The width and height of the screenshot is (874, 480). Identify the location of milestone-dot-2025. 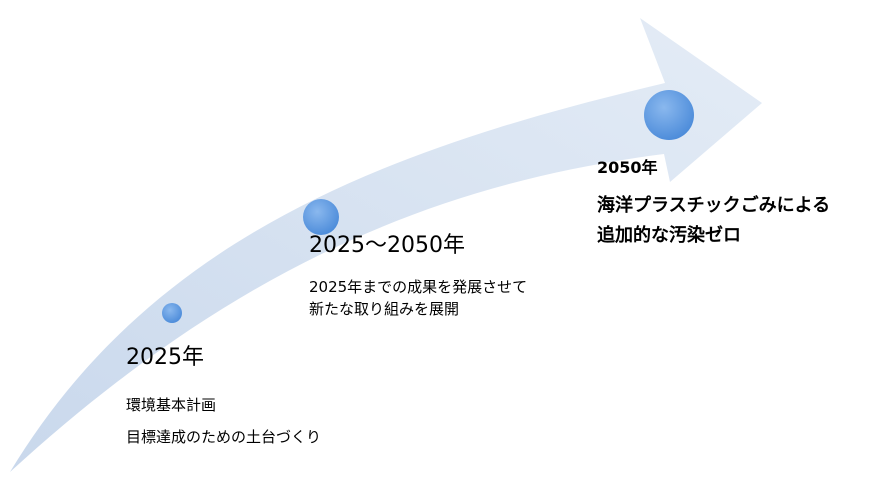
(172, 313).